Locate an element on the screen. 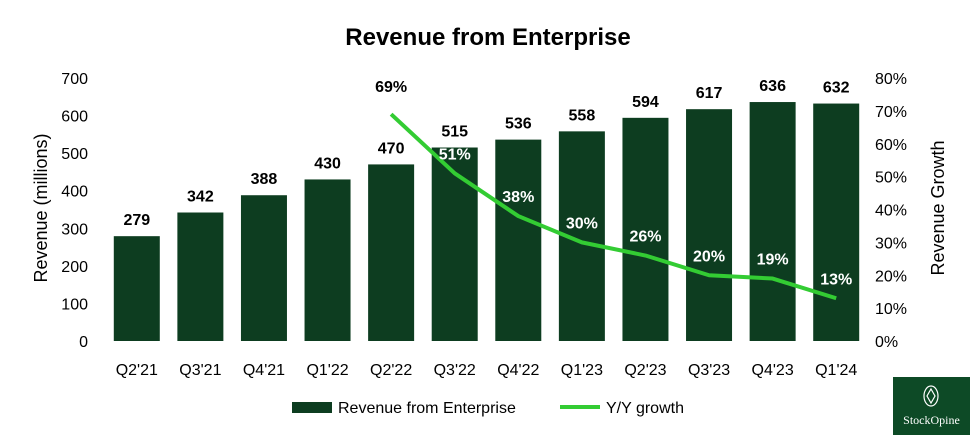  x-tick-label: Q4'21 is located at coordinates (264, 370).